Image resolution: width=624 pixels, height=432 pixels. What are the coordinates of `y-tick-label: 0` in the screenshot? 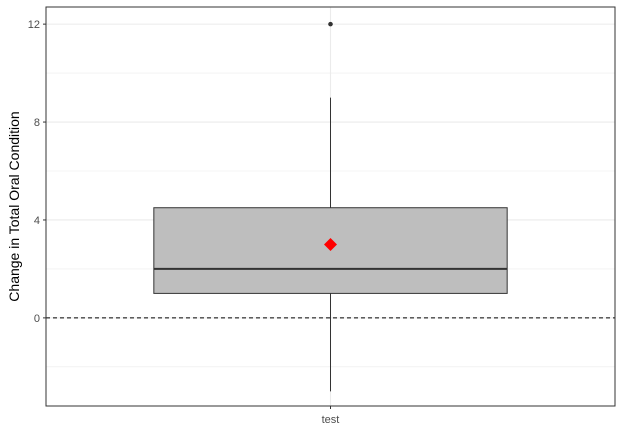 It's located at (37, 319).